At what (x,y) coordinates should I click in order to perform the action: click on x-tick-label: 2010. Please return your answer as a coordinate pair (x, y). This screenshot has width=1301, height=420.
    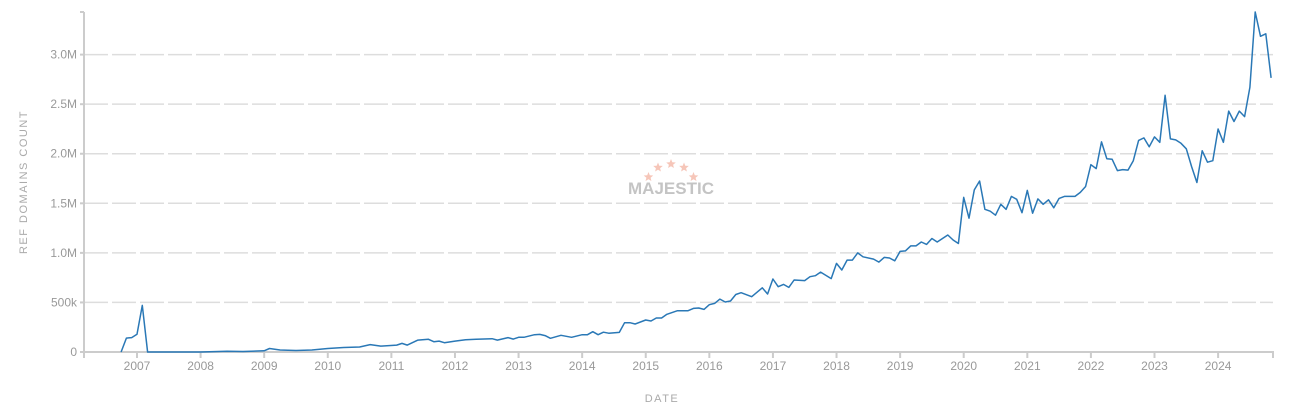
    Looking at the image, I should click on (327, 366).